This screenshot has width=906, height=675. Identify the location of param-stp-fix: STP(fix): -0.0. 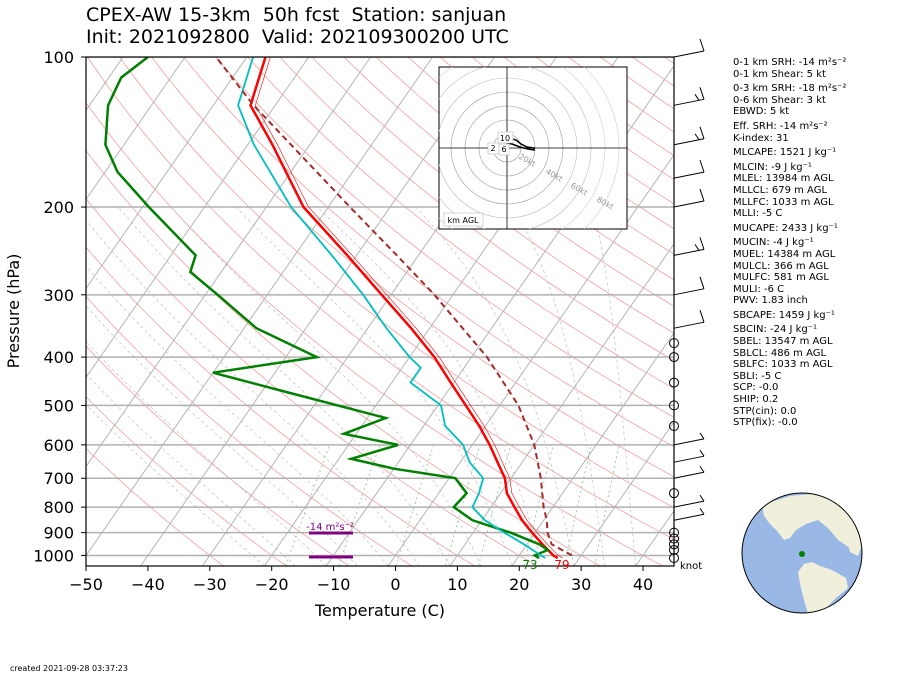
(765, 423).